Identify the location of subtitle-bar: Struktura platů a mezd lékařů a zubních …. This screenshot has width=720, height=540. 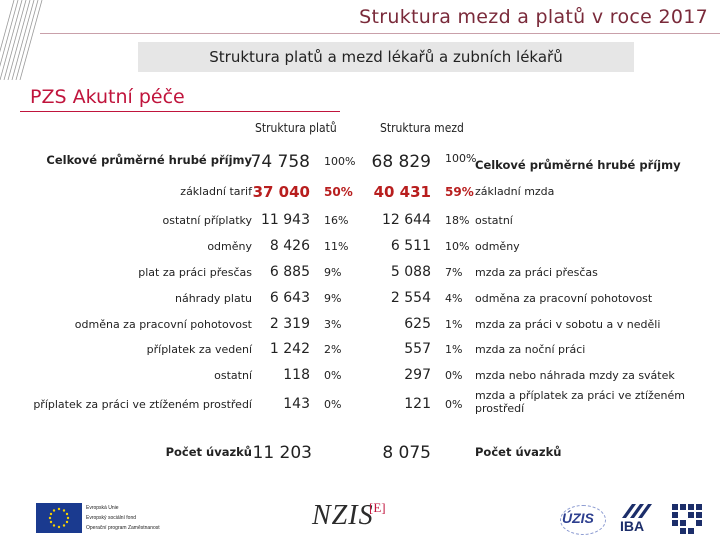
(386, 57).